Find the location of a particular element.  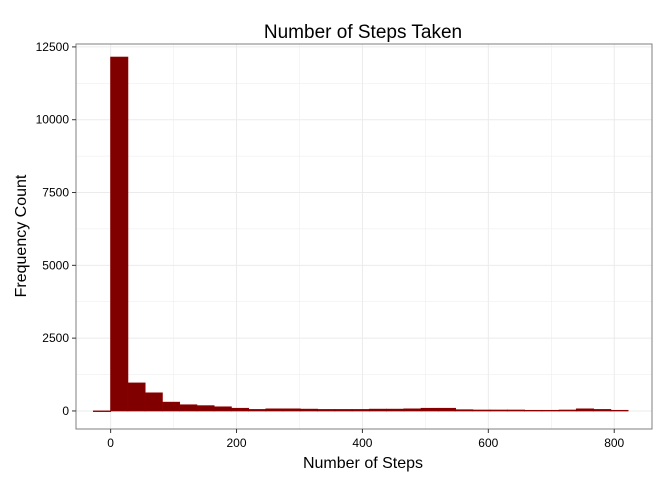

y-tick-label: 0 is located at coordinates (65, 411).